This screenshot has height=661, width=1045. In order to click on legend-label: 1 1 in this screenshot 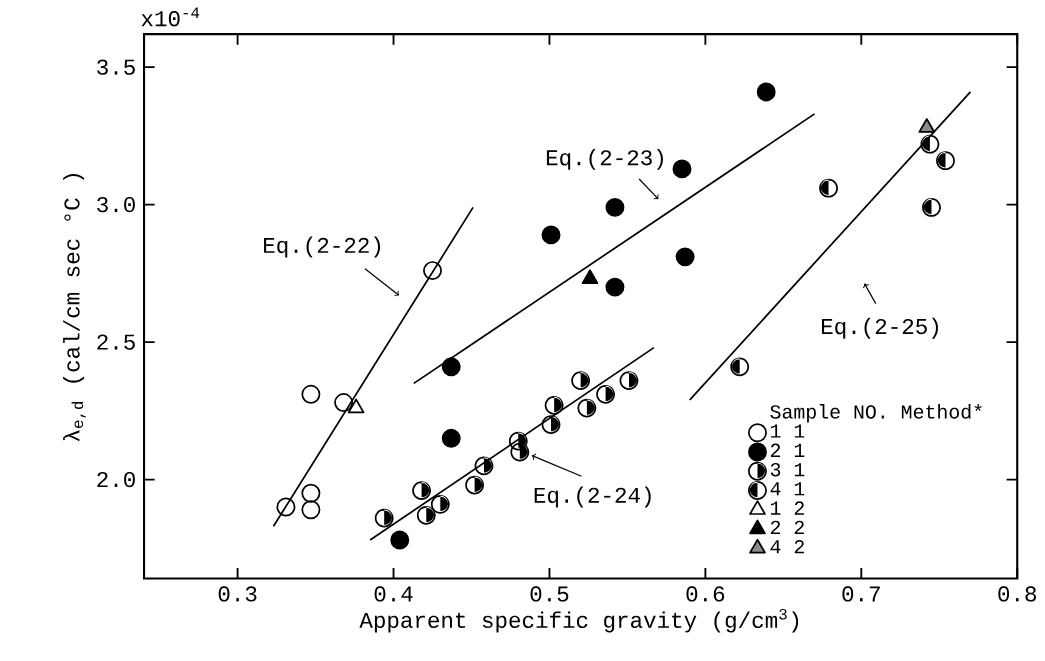, I will do `click(787, 431)`.